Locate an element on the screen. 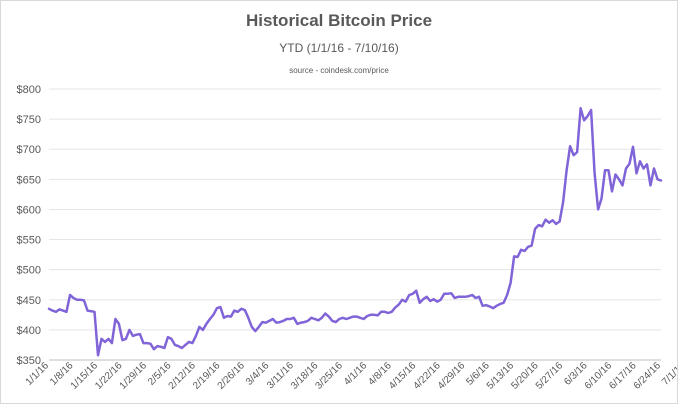 Image resolution: width=678 pixels, height=404 pixels. chart-subtitle: YTD (1/1/16 - 7/10/16) is located at coordinates (339, 48).